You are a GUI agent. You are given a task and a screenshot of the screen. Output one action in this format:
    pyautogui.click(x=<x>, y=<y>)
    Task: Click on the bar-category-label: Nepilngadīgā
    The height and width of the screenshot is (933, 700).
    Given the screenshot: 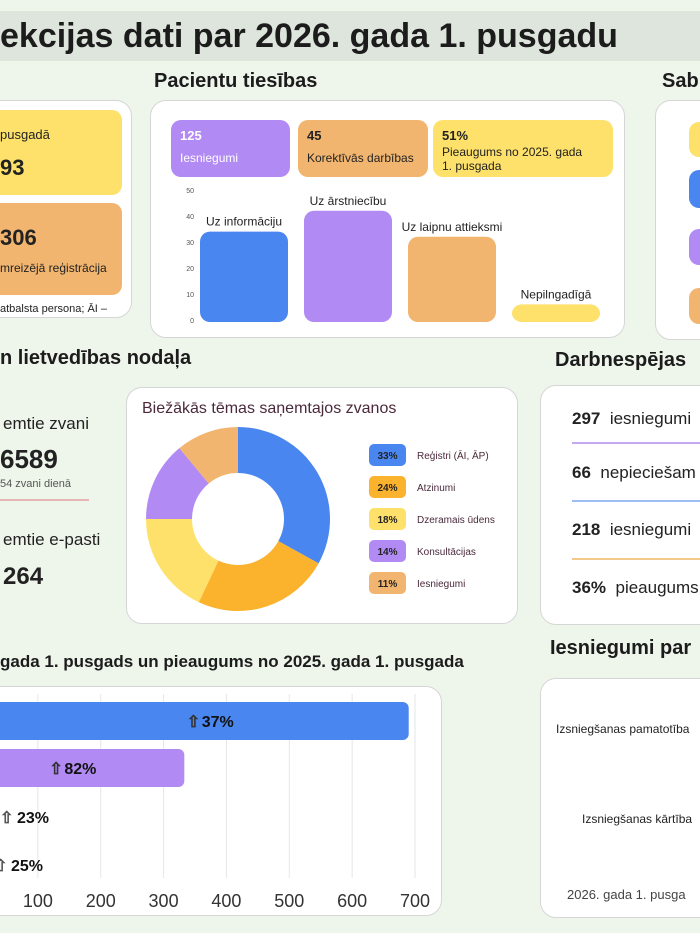 What is the action you would take?
    pyautogui.click(x=556, y=294)
    